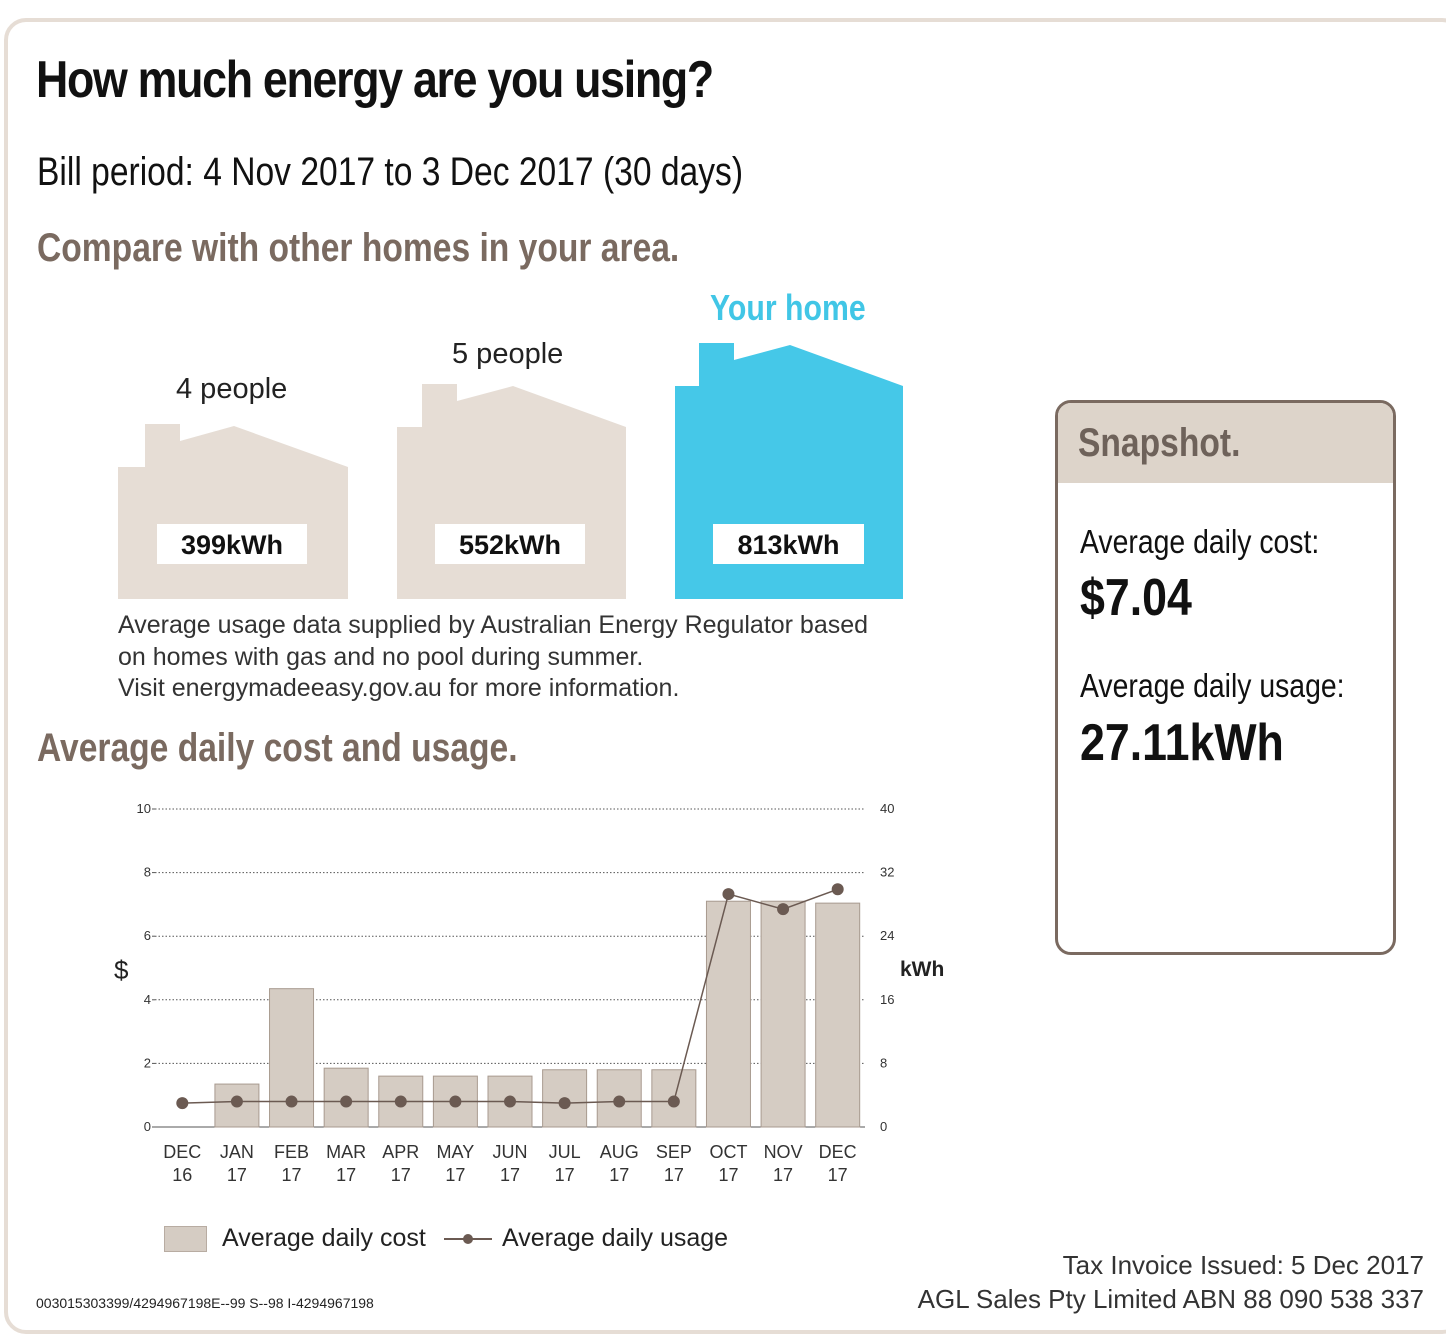  I want to click on house-4-people-label: 4 people, so click(232, 389).